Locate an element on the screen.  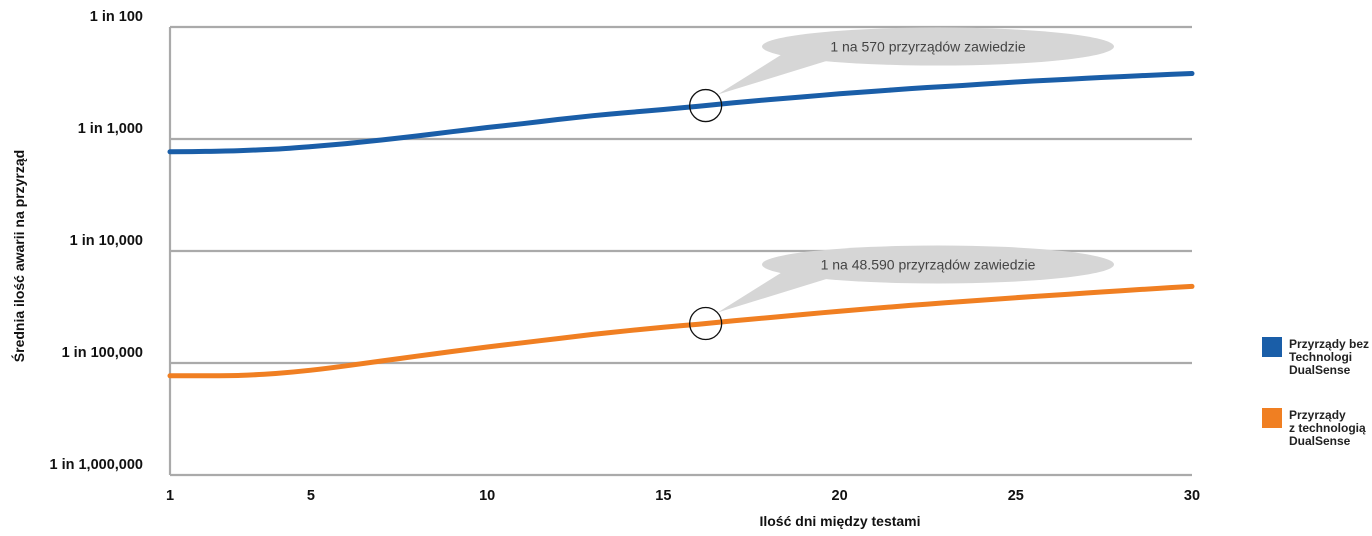
x-tick-label: 10 is located at coordinates (487, 496).